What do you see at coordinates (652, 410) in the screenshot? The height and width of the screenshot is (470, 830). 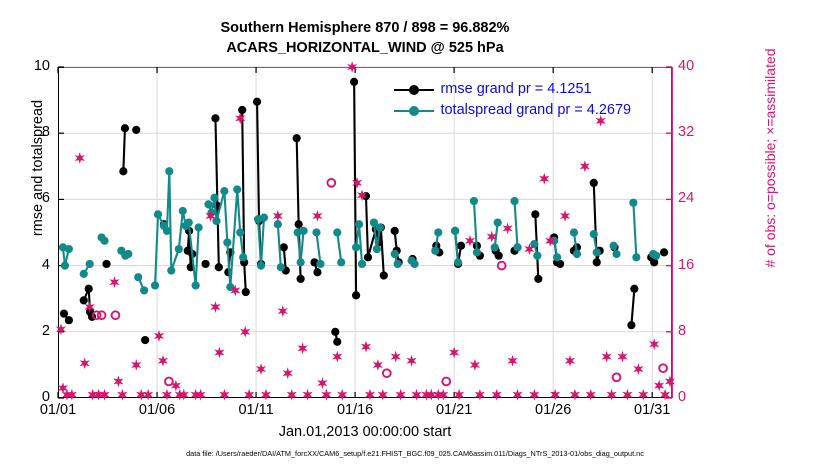 I see `x-tick-label: 01/31` at bounding box center [652, 410].